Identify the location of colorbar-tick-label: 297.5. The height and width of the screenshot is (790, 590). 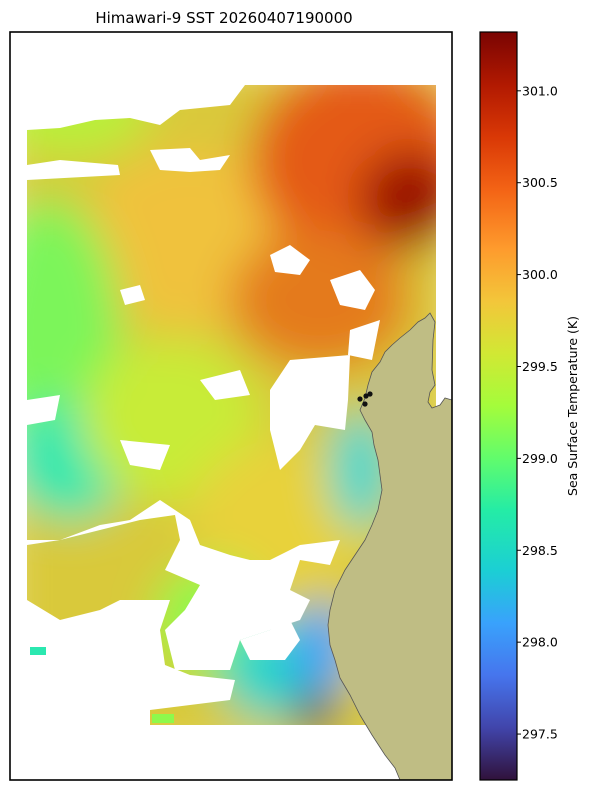
(540, 734).